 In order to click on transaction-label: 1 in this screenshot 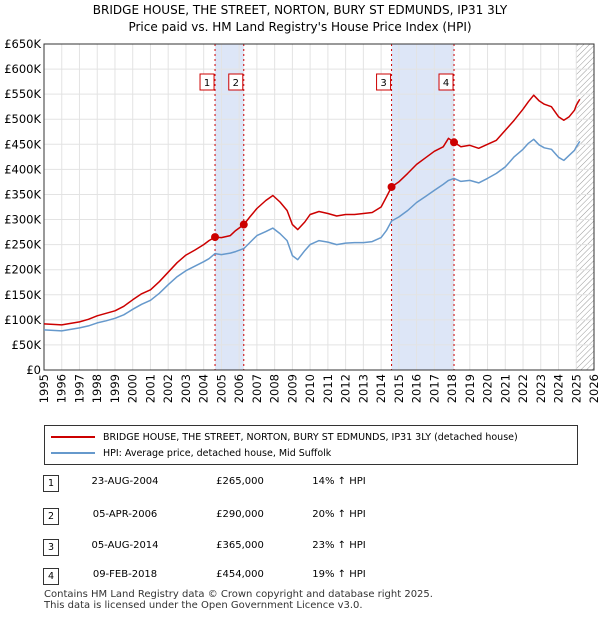, I will do `click(207, 83)`.